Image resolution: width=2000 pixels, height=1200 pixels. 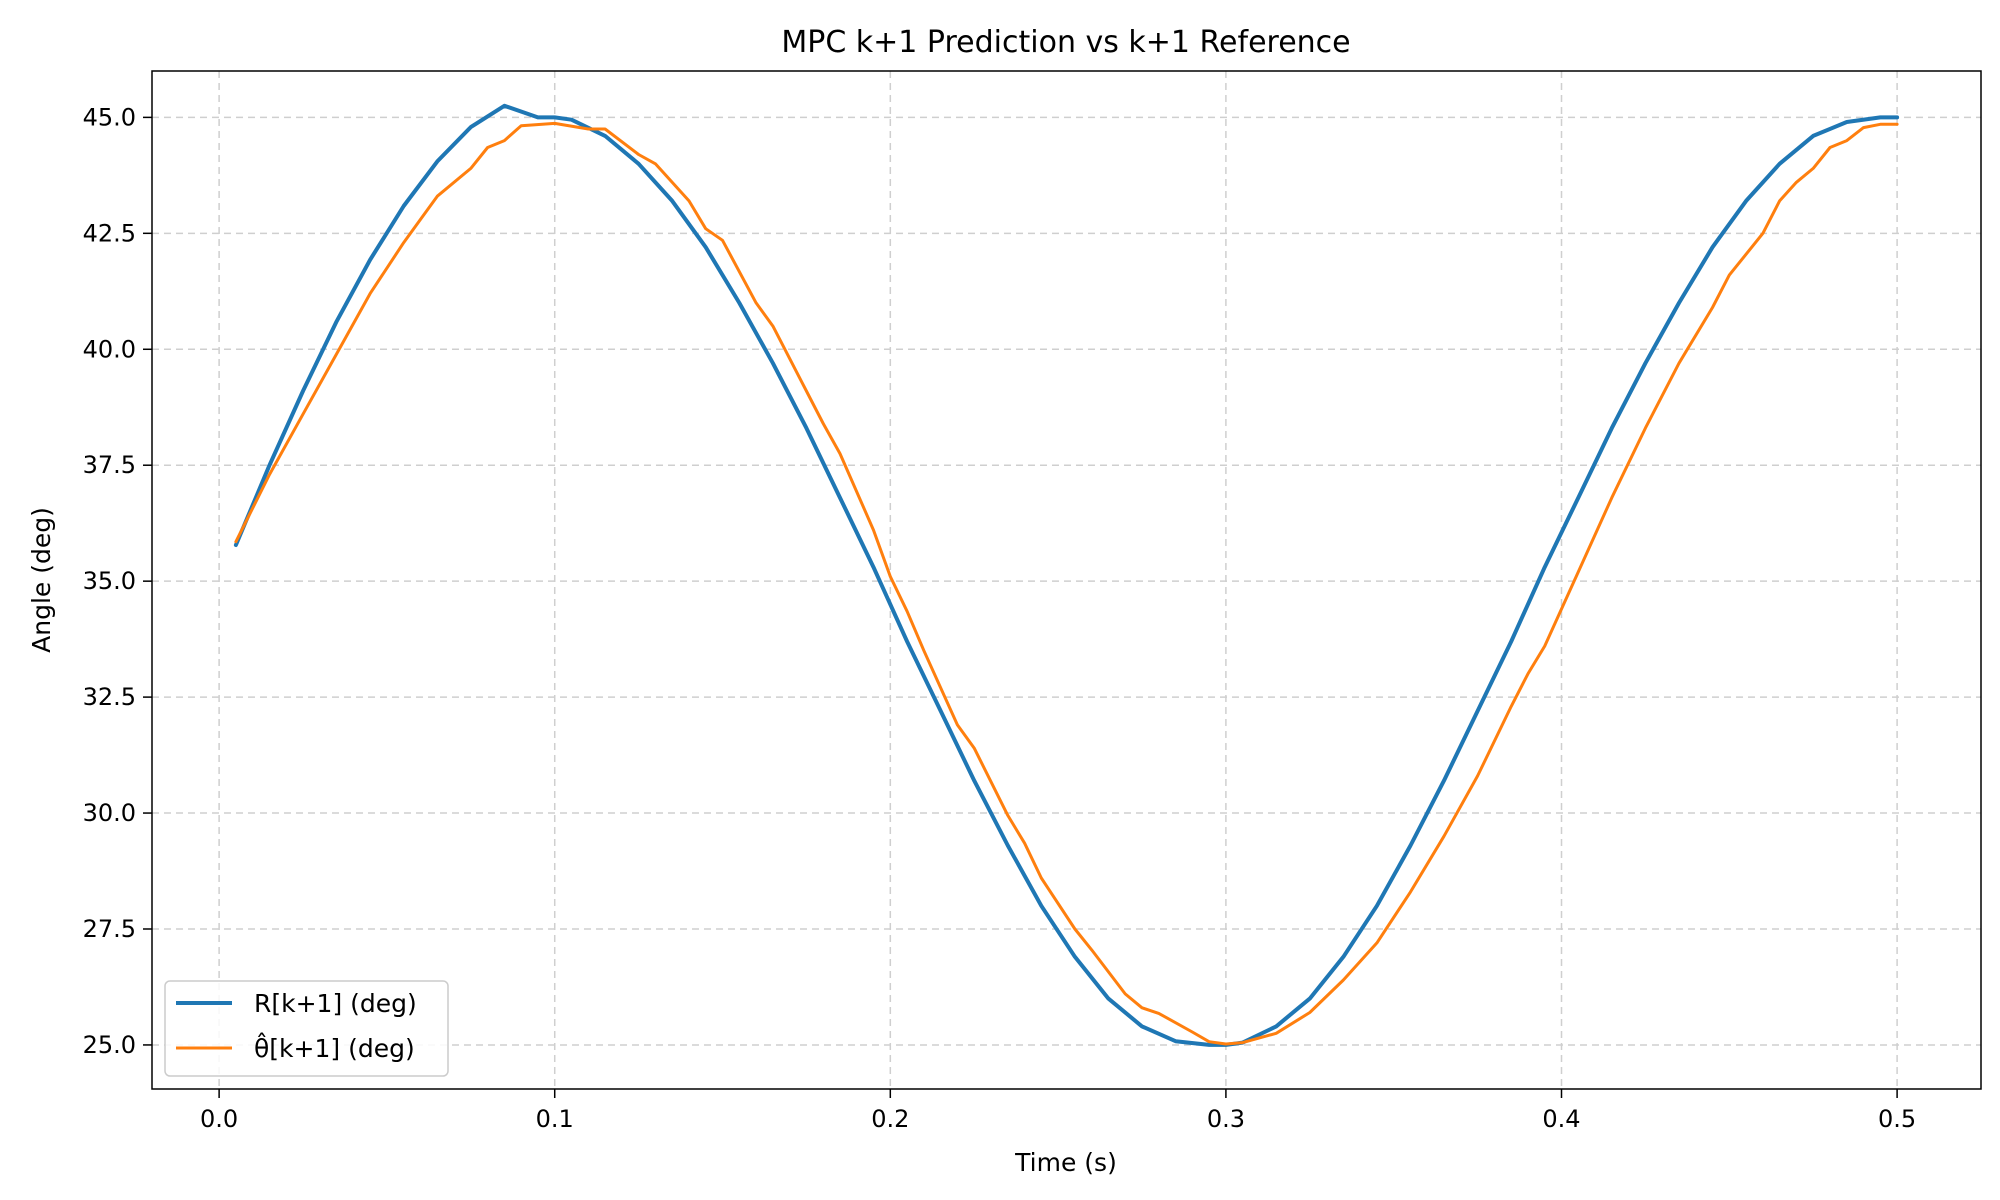 What do you see at coordinates (109, 813) in the screenshot?
I see `y-tick-label: 30.0` at bounding box center [109, 813].